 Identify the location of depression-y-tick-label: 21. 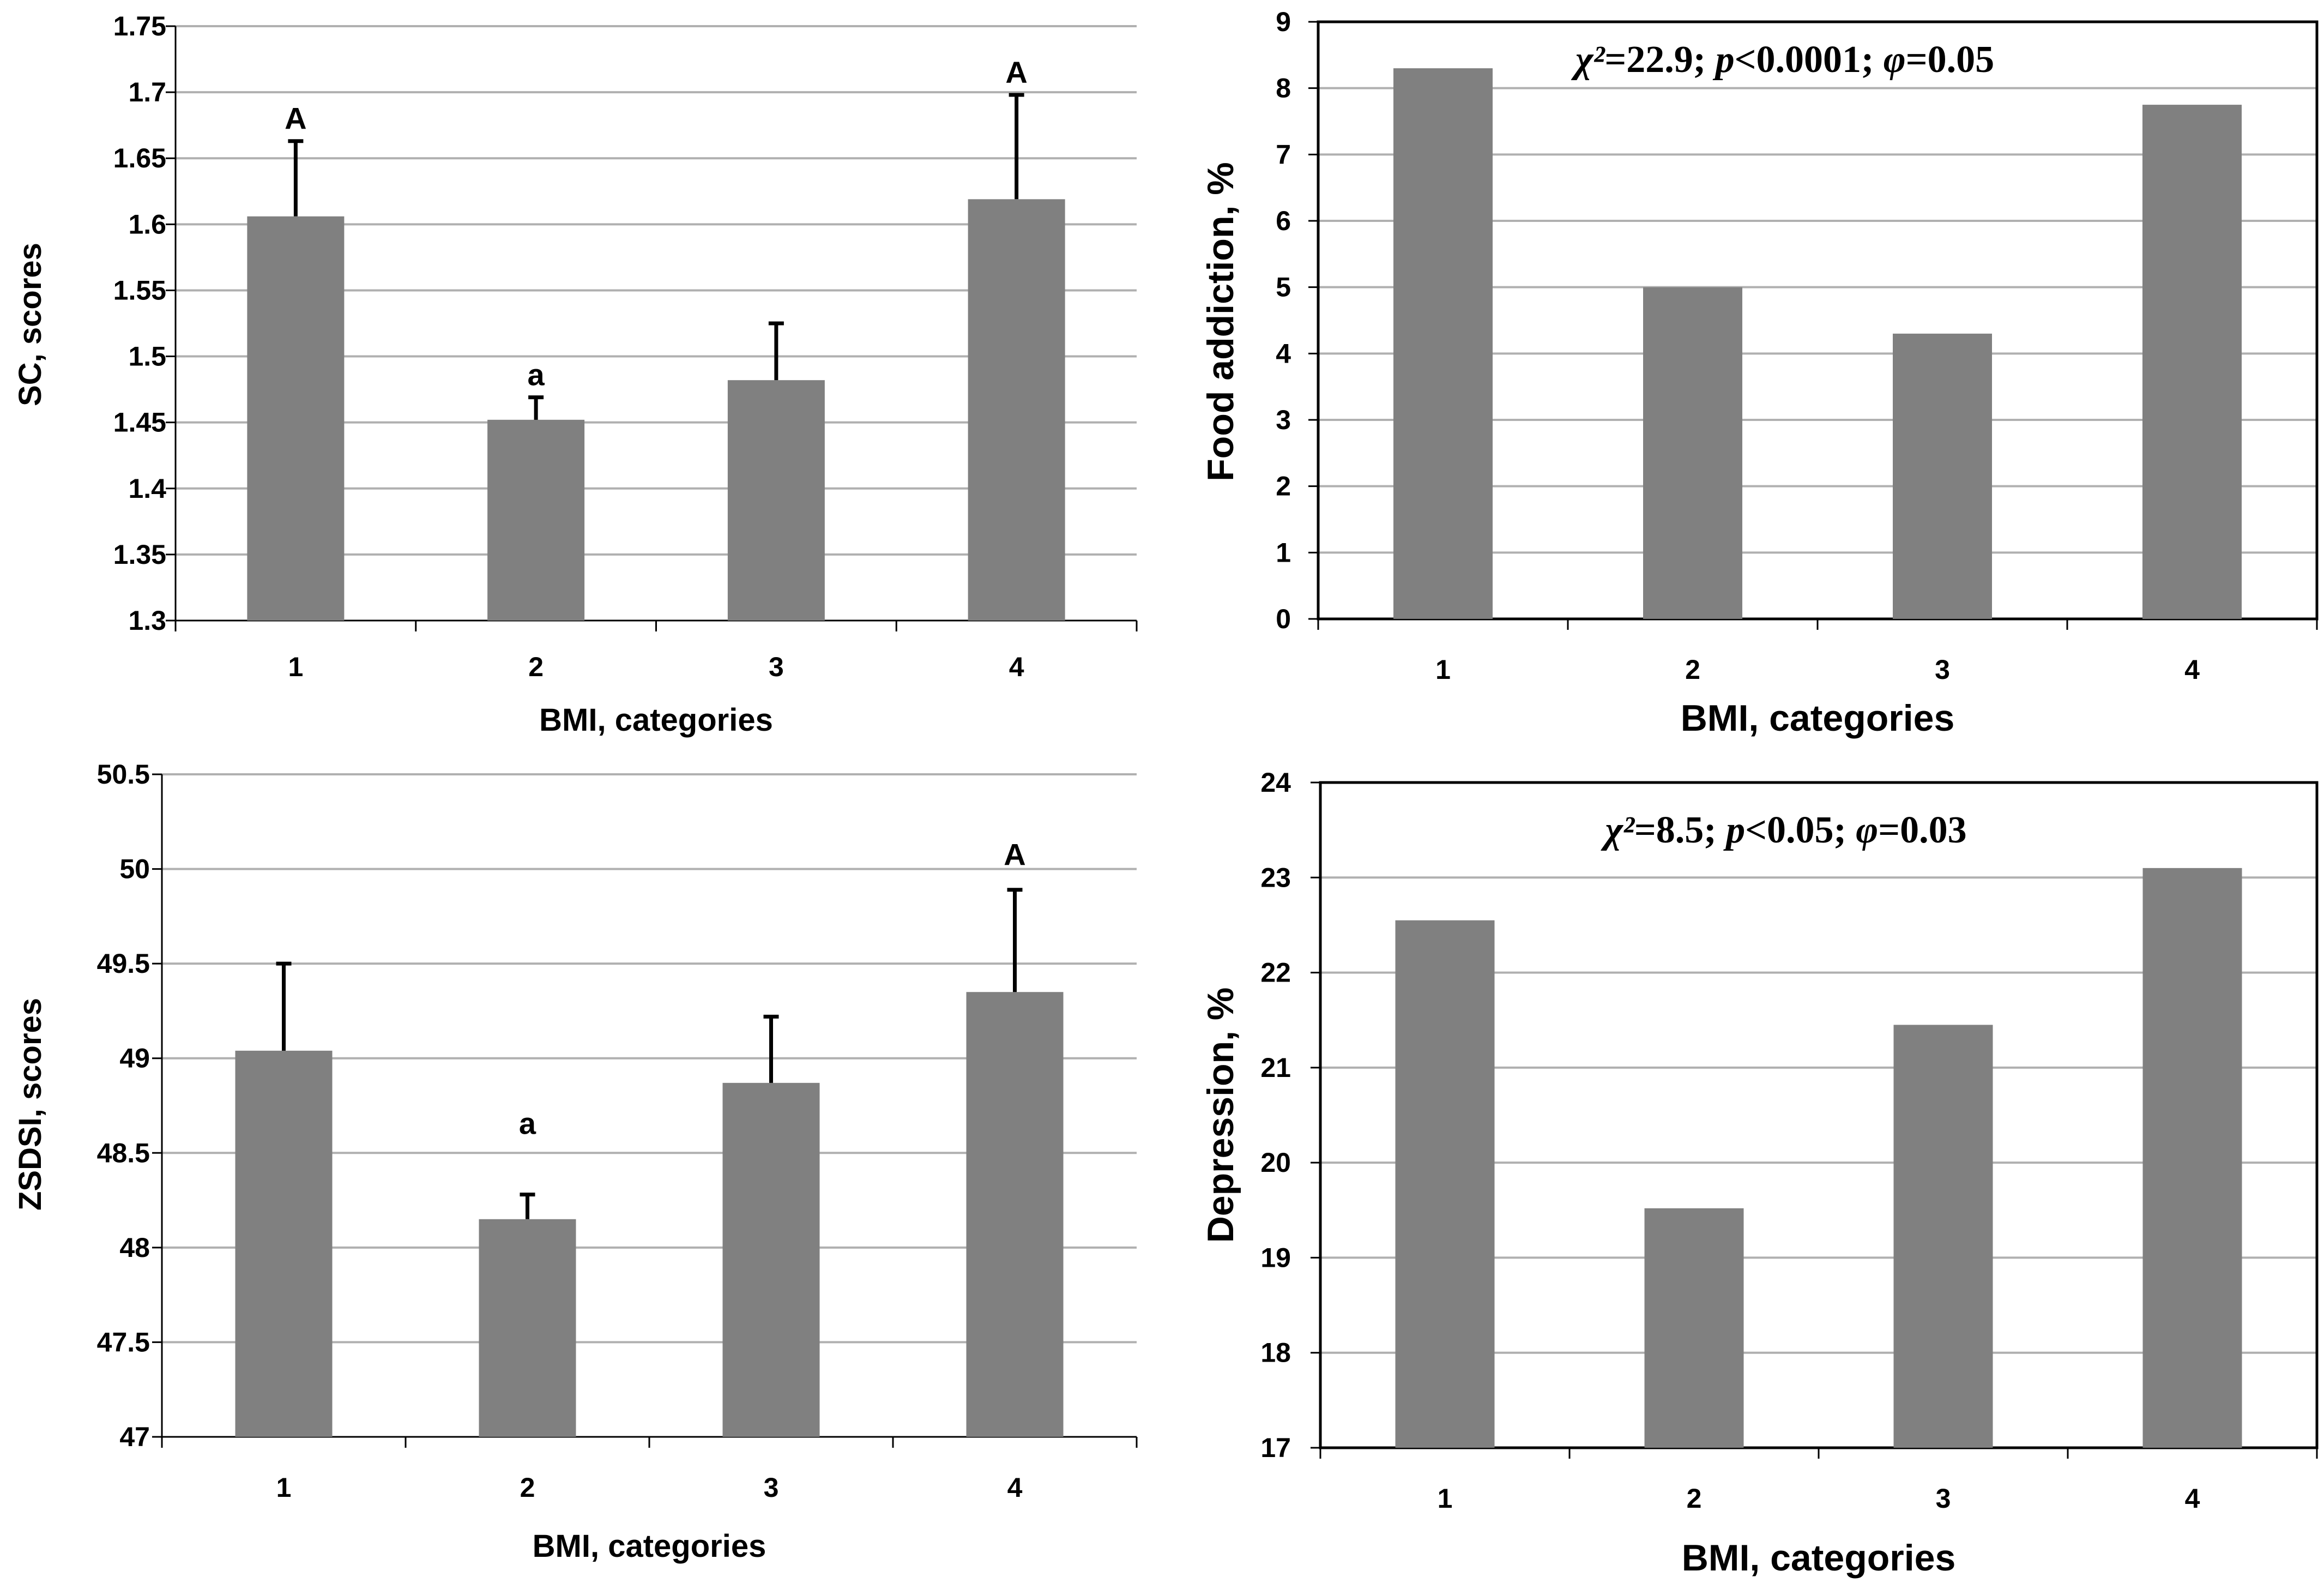
(1275, 1067).